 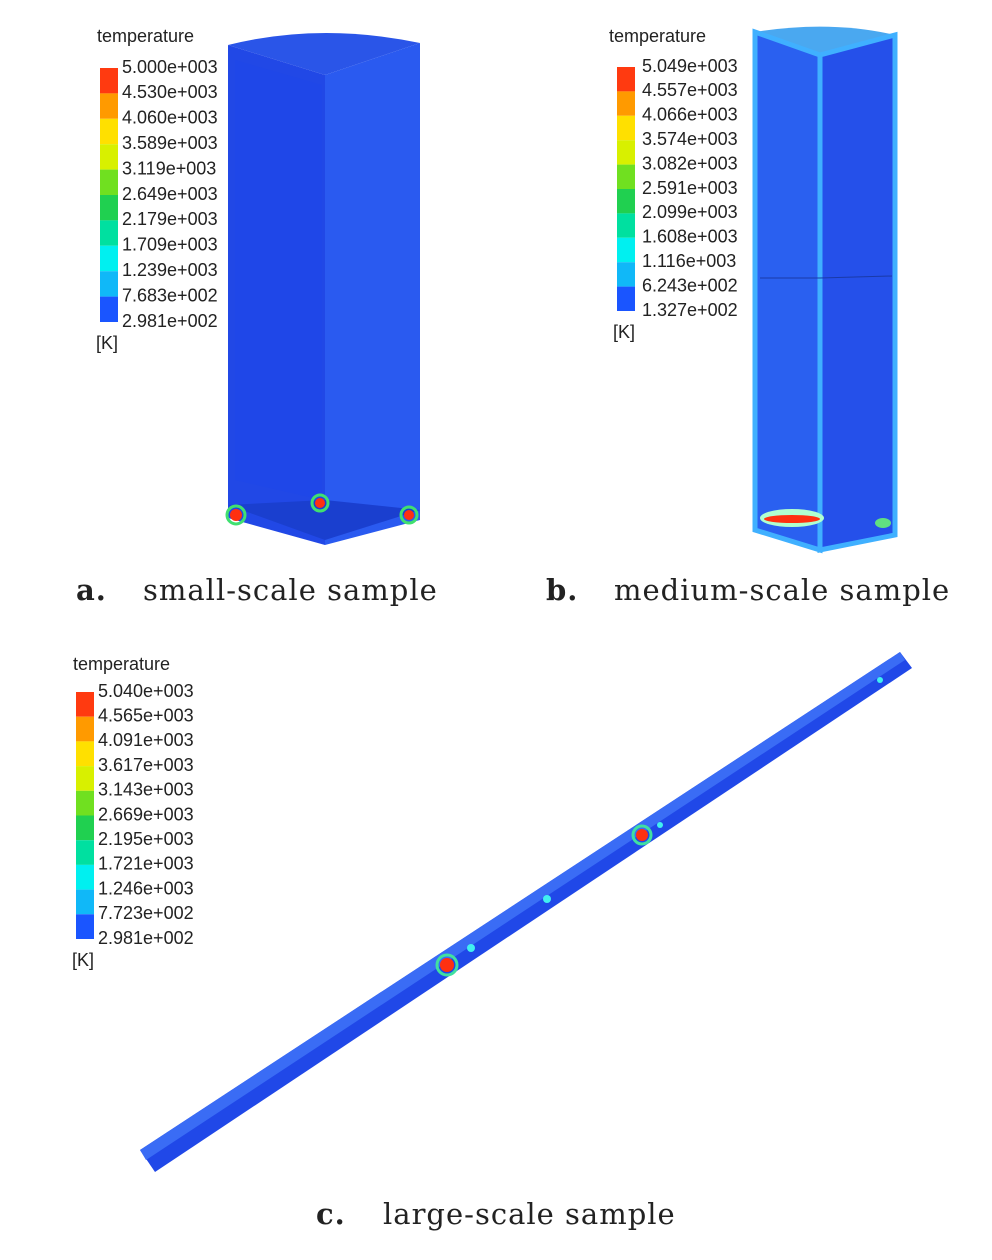 What do you see at coordinates (169, 168) in the screenshot?
I see `legend-label: 3.119e+003` at bounding box center [169, 168].